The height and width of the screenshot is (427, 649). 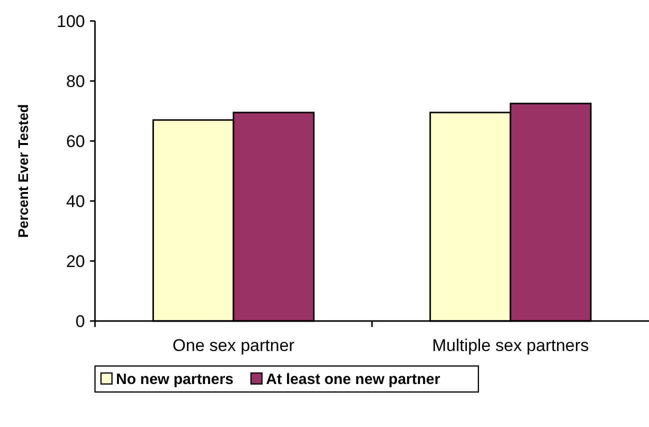 What do you see at coordinates (75, 201) in the screenshot?
I see `y-tick-label: 40` at bounding box center [75, 201].